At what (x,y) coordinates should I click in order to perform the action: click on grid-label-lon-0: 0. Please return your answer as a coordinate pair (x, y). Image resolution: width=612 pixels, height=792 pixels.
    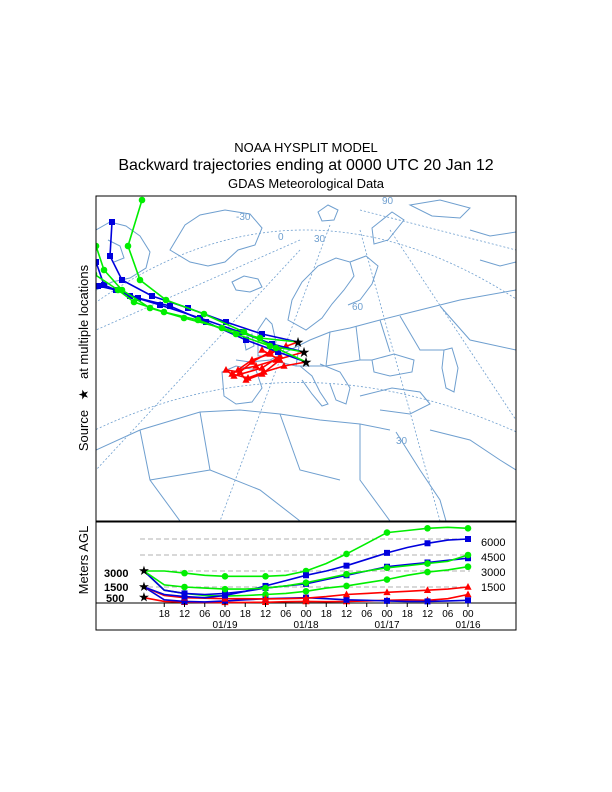
    Looking at the image, I should click on (281, 237).